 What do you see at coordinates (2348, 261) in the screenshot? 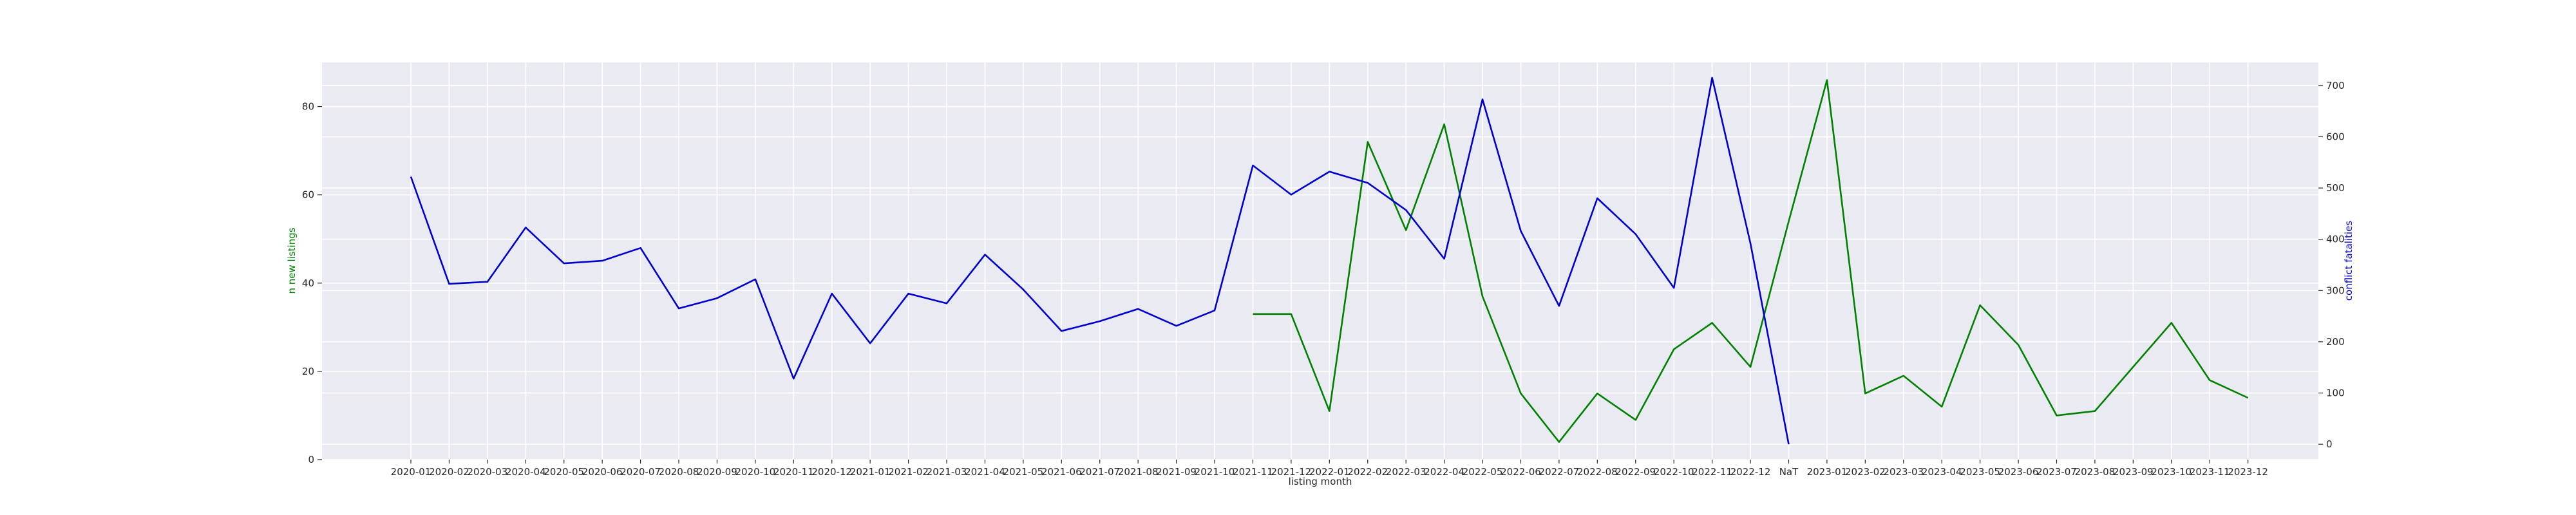
I see `right-y-axis-title: conflict fatalities` at bounding box center [2348, 261].